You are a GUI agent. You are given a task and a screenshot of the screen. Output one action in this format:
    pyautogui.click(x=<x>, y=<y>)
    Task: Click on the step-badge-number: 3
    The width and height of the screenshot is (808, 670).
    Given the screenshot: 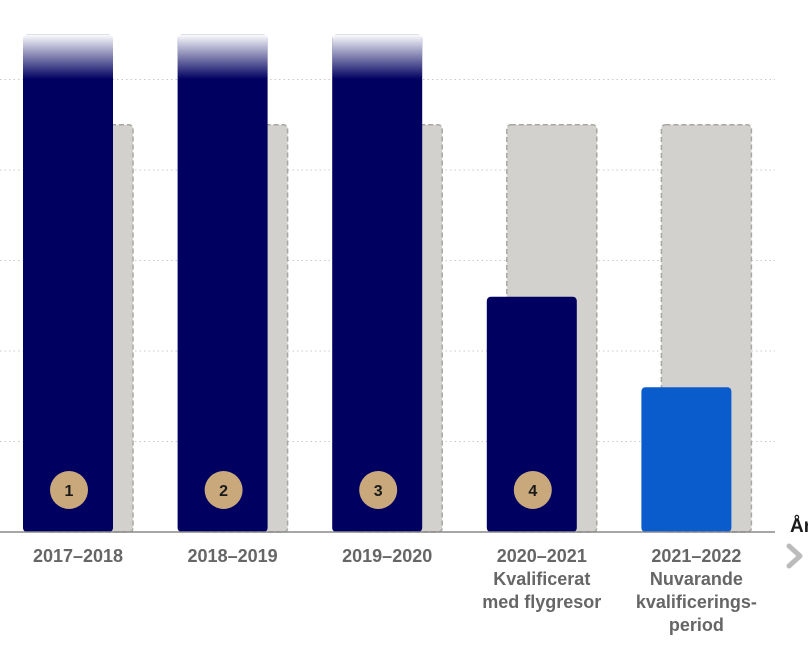 What is the action you would take?
    pyautogui.click(x=378, y=491)
    